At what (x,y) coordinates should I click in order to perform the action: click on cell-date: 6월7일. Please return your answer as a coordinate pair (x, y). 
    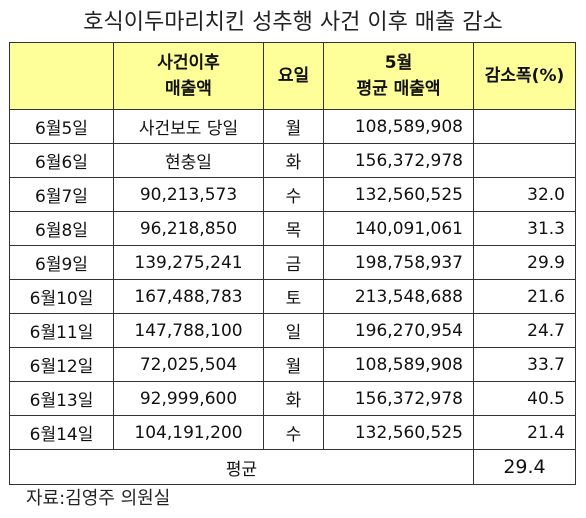
    Looking at the image, I should click on (61, 194).